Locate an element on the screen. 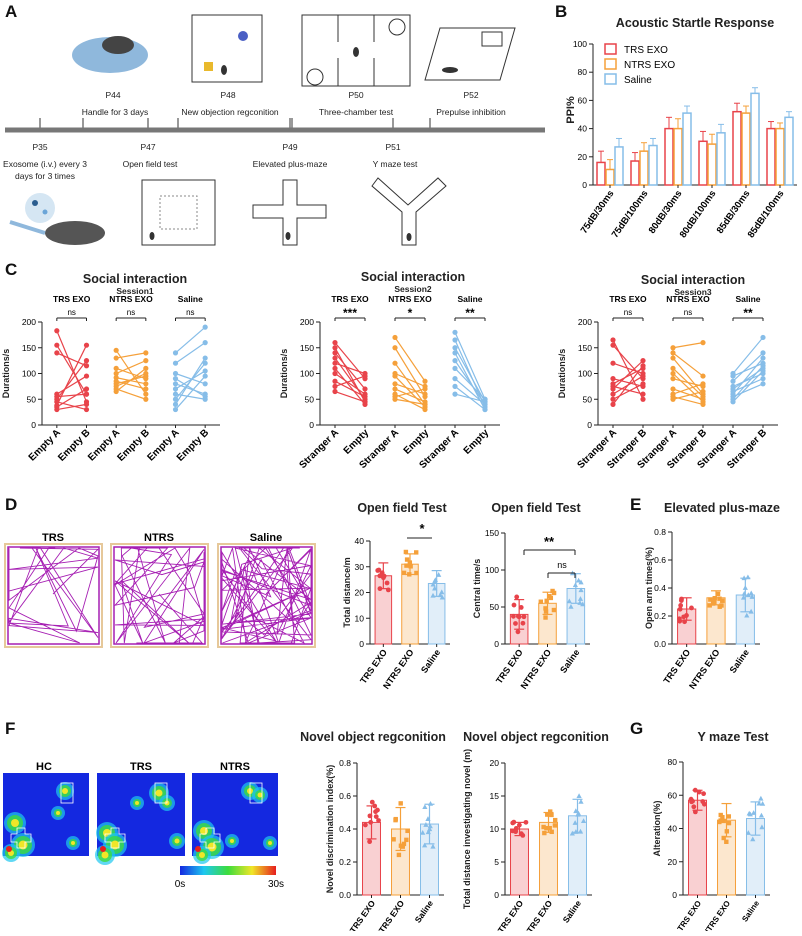 Image resolution: width=802 pixels, height=936 pixels. session-label-1: Session1 is located at coordinates (135, 291).